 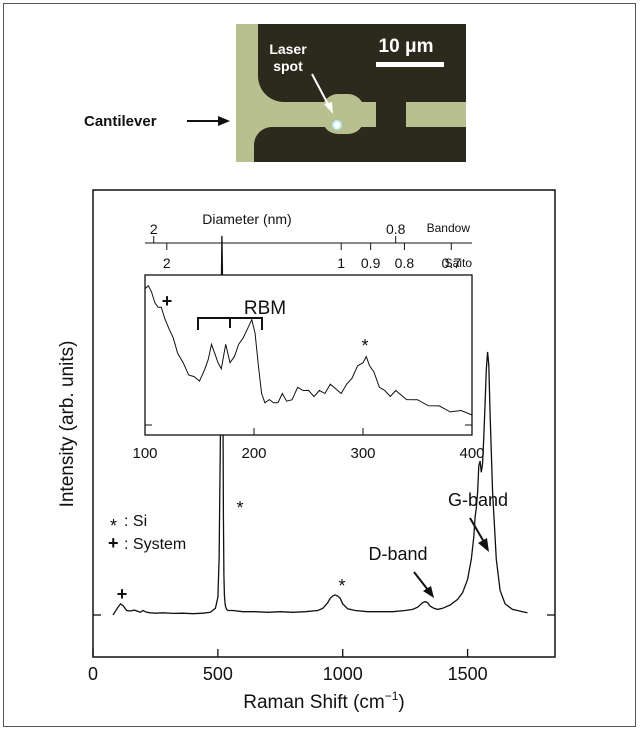 I want to click on inset-x-tick-label: 300, so click(x=362, y=453).